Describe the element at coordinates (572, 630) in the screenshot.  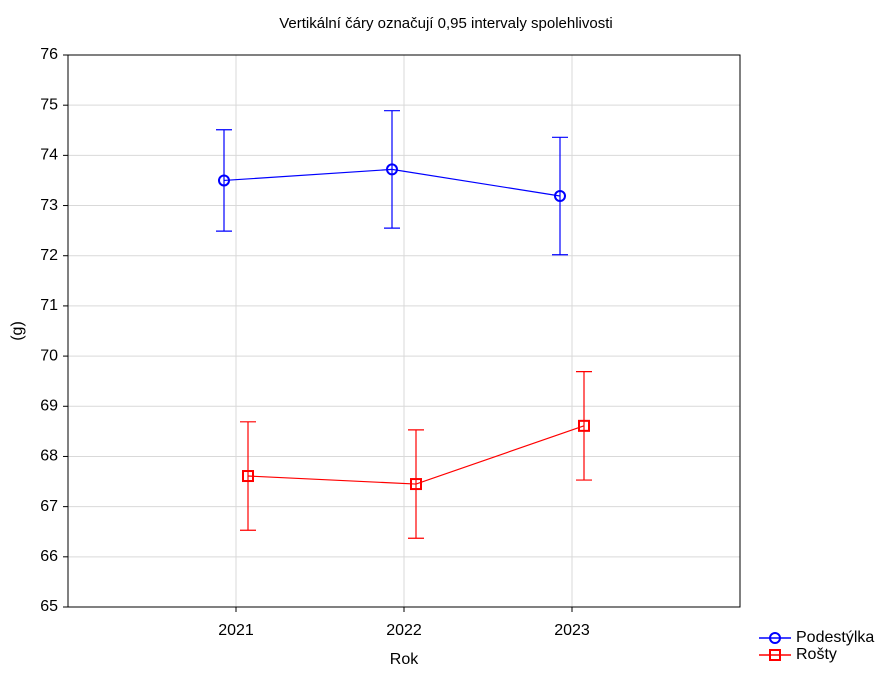
I see `x-tick-label: 2023` at that location.